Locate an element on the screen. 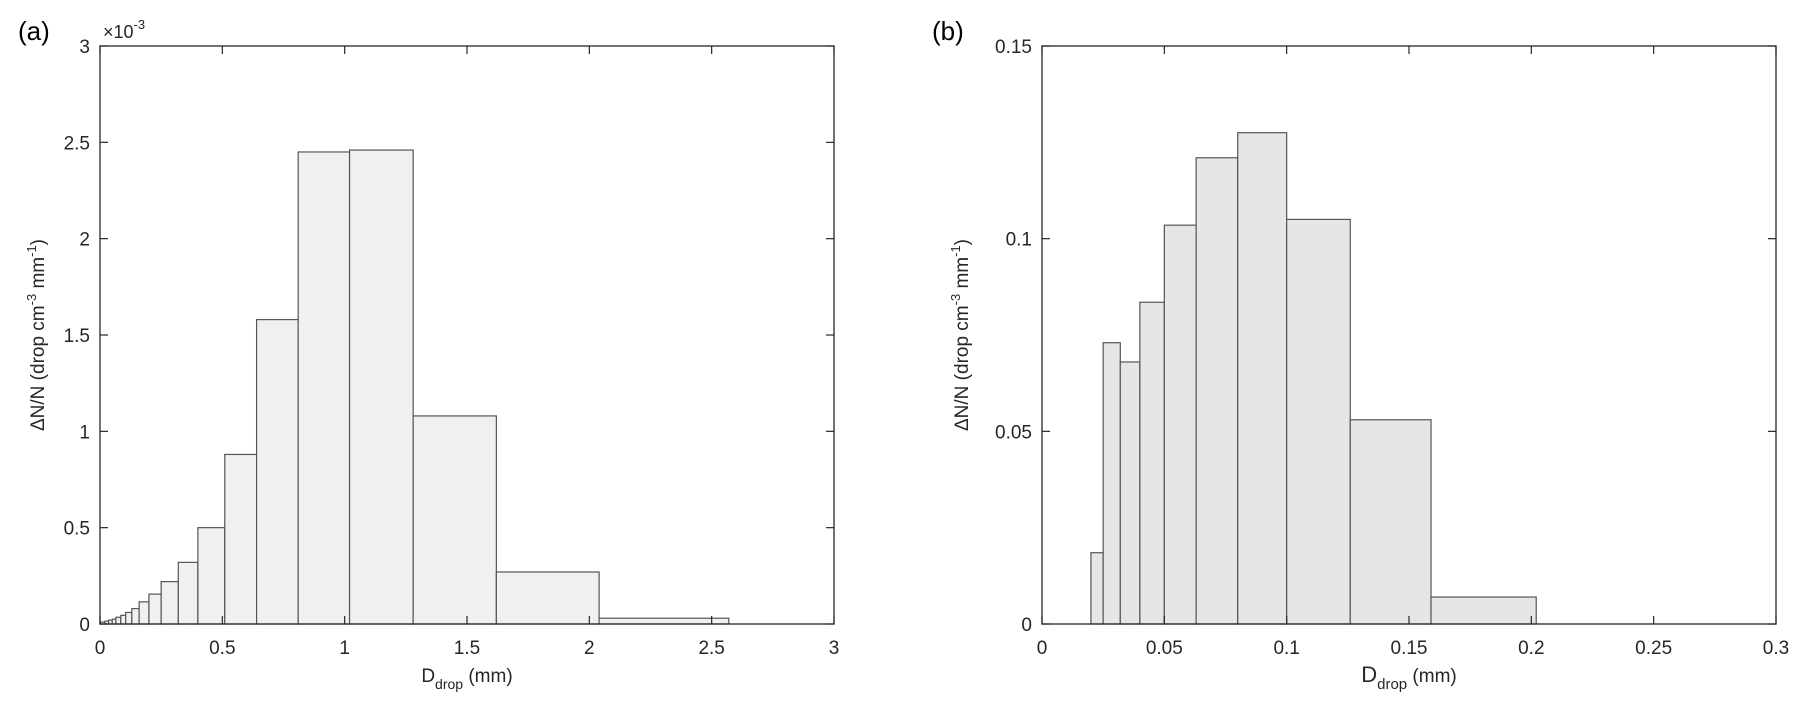  panel-a-x-axis-label: Ddrop (mm) is located at coordinates (466, 679).